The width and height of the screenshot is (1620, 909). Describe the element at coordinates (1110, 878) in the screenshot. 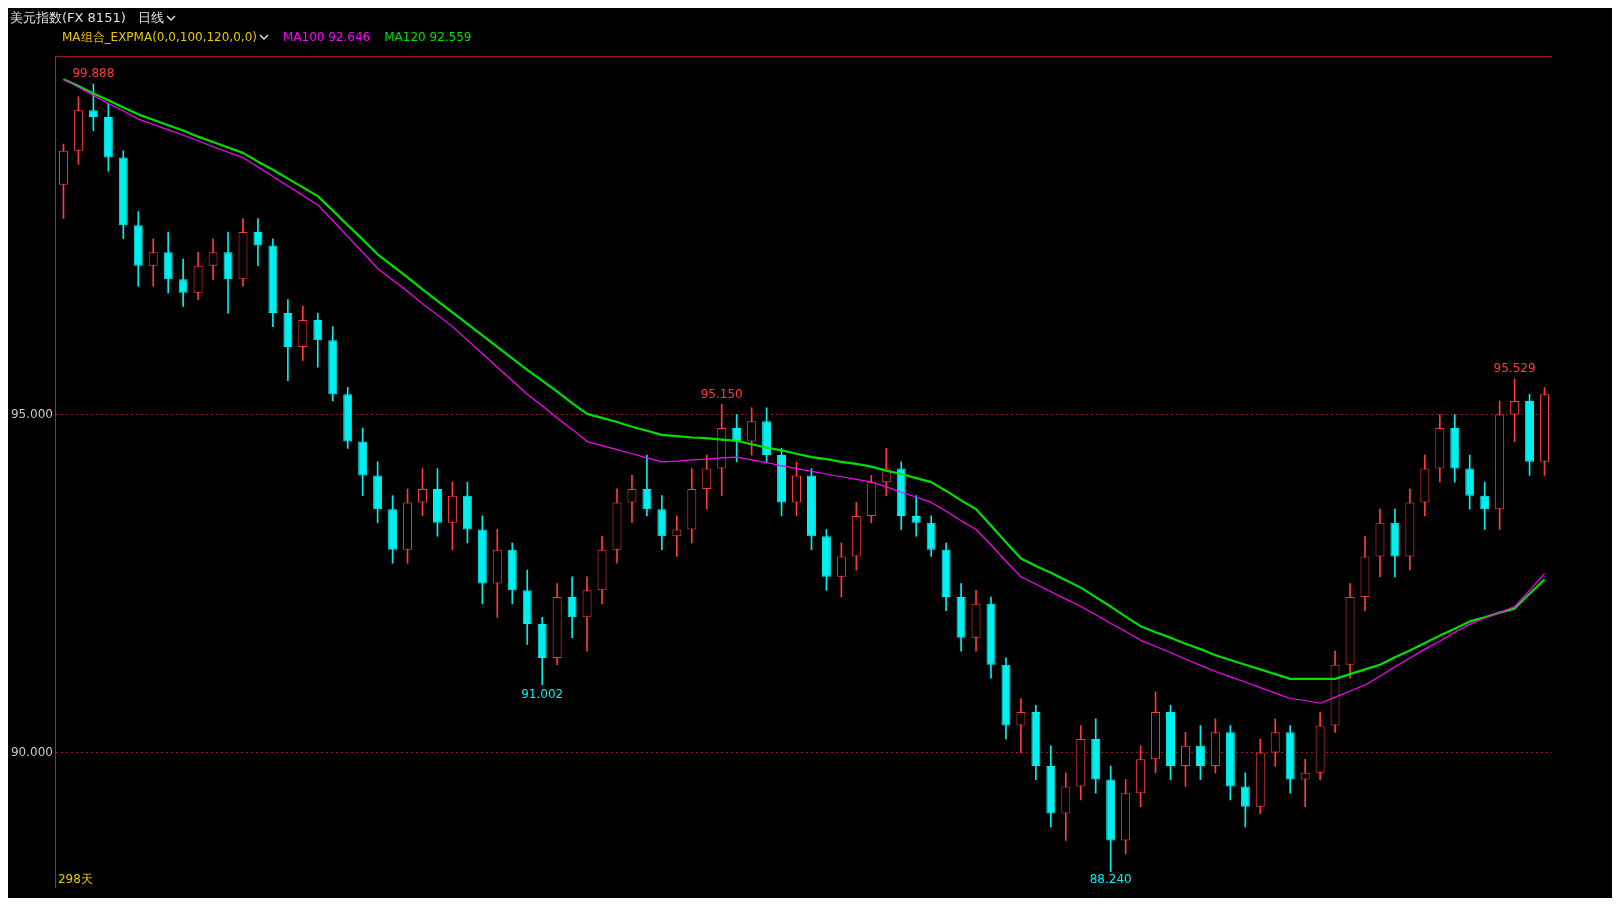

I see `annotation: 88.240` at that location.